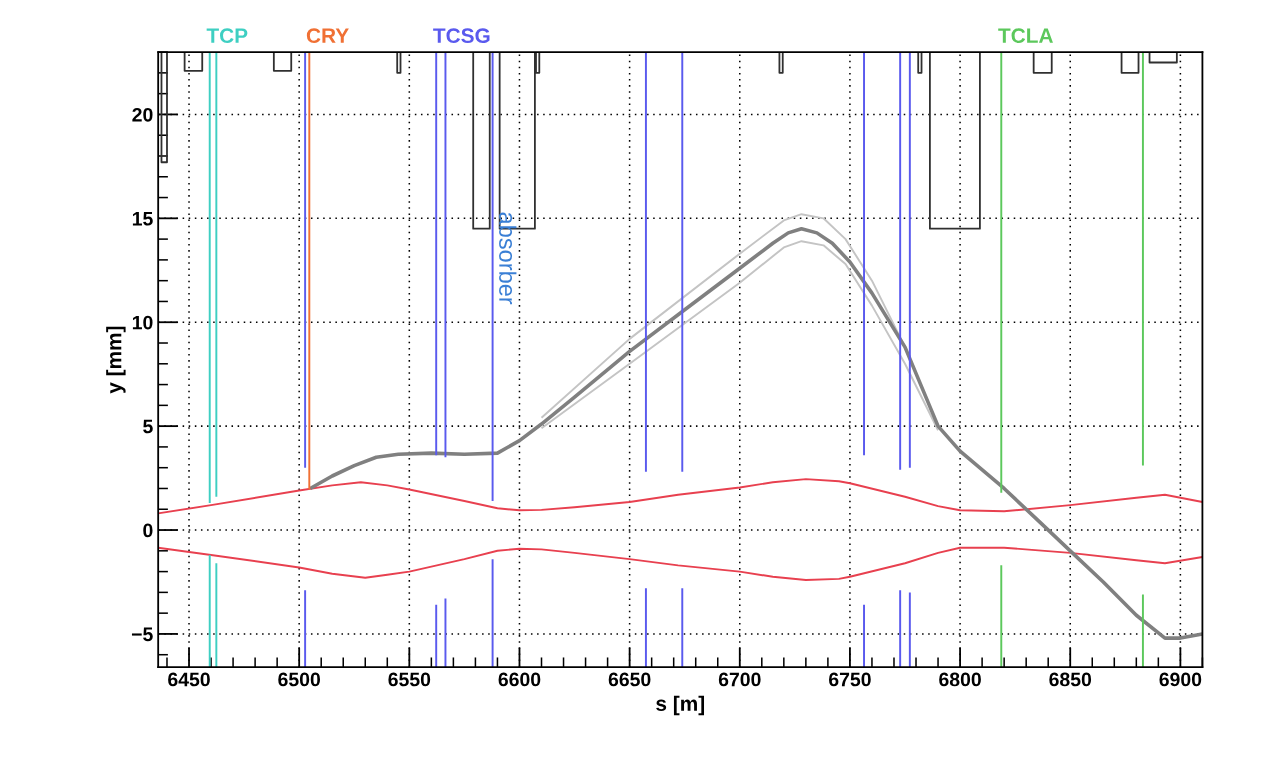 The image size is (1286, 766). I want to click on x-tick-label: 6600, so click(519, 679).